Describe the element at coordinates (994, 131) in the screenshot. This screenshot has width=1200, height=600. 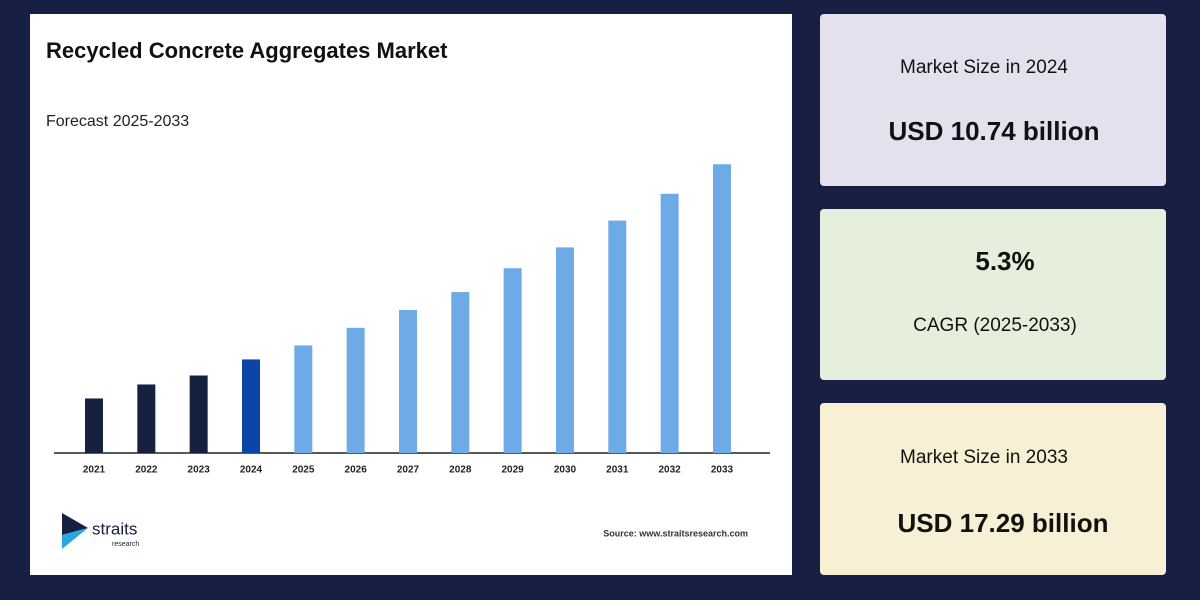
I see `card-value: USD 10.74 billion` at that location.